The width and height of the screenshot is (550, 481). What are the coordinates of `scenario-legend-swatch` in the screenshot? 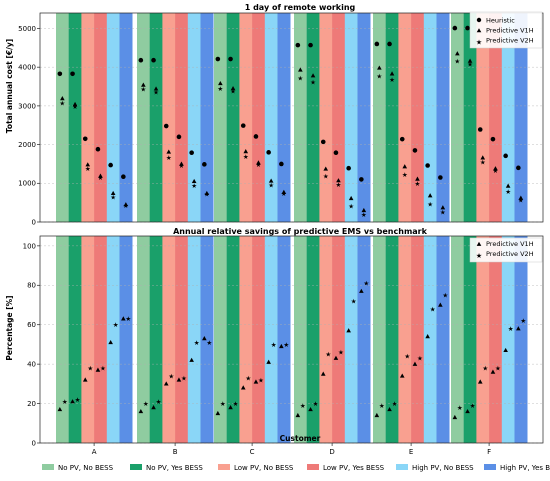 It's located at (402, 467).